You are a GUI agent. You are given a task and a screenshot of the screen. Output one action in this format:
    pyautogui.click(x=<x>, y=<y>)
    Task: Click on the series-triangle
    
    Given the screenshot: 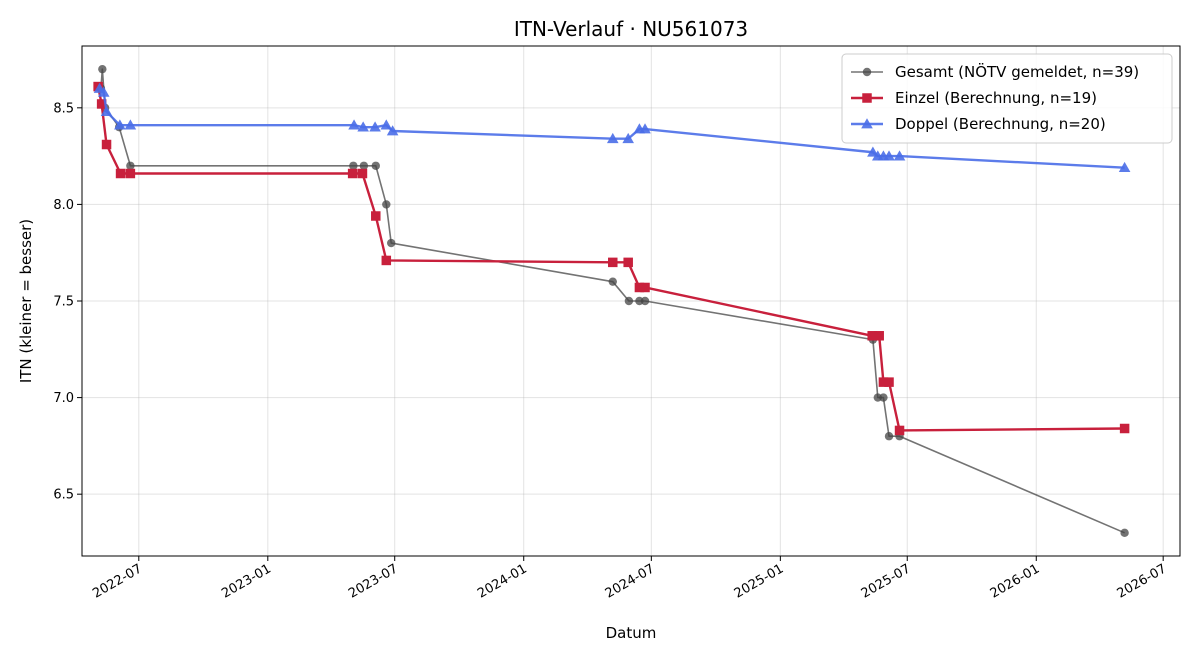 What is the action you would take?
    pyautogui.click(x=612, y=127)
    